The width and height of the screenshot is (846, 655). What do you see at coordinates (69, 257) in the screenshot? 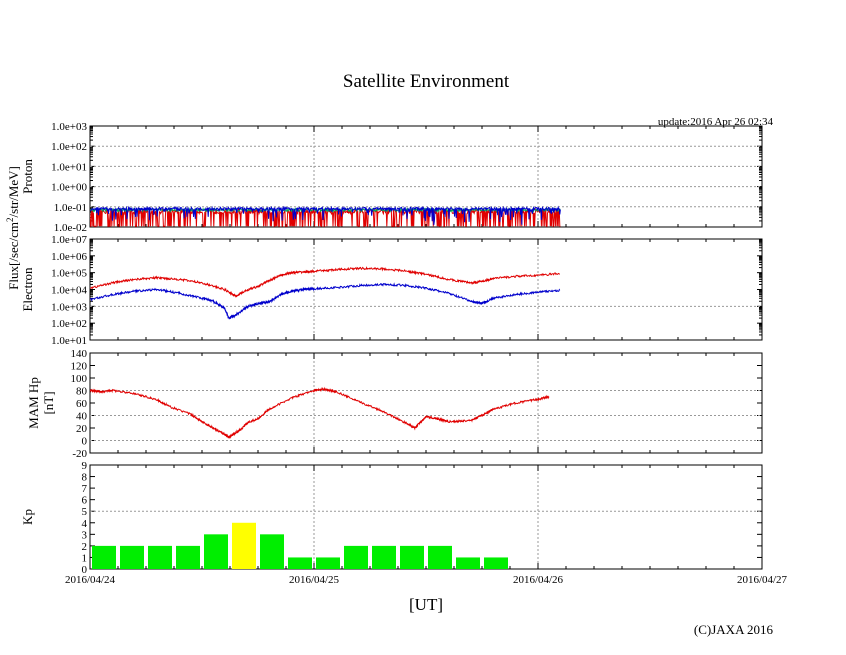
I see `y-tick-label: 1.0e+06` at bounding box center [69, 257].